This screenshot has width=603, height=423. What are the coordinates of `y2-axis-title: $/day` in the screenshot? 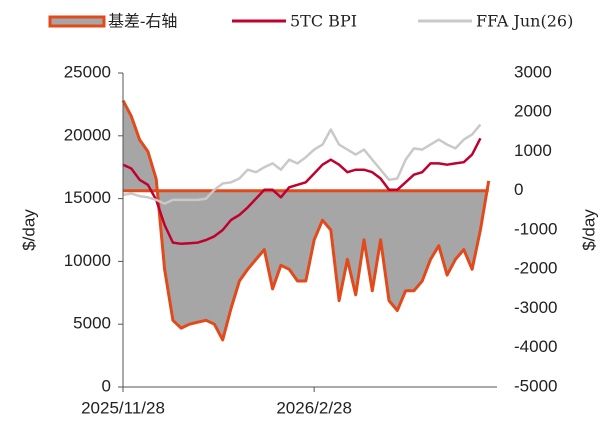 It's located at (588, 230).